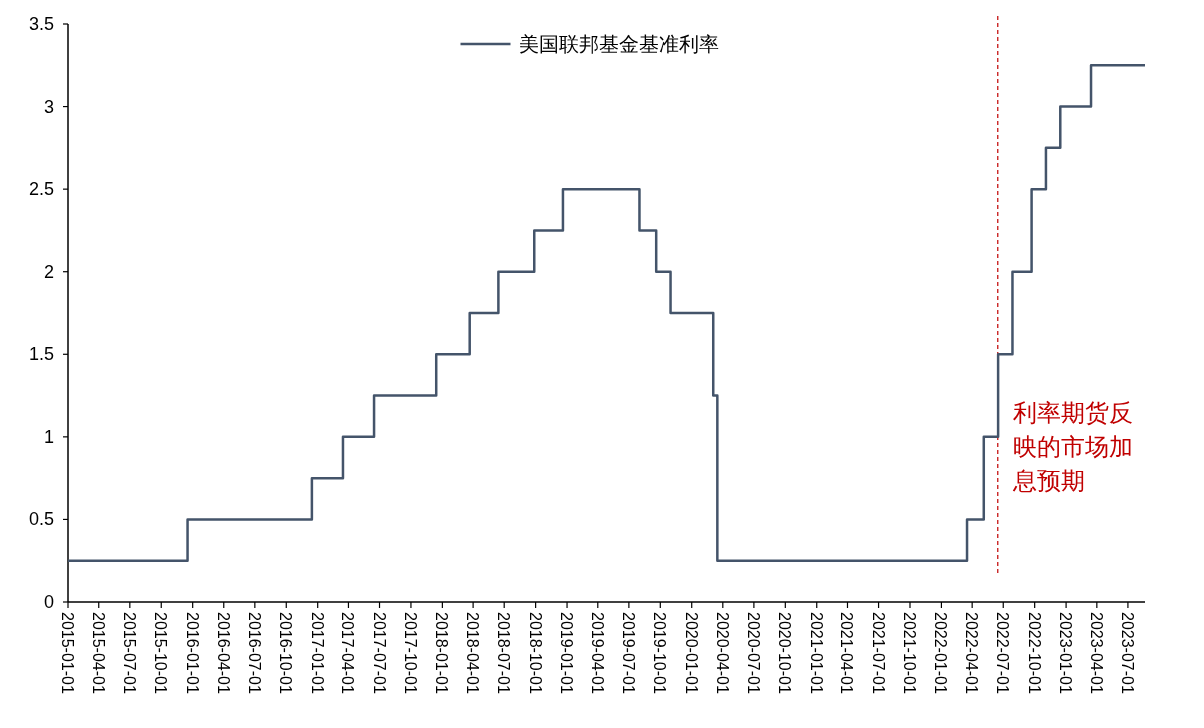 The image size is (1204, 728). Describe the element at coordinates (161, 653) in the screenshot. I see `x-tick-label: 2015-10-01` at that location.